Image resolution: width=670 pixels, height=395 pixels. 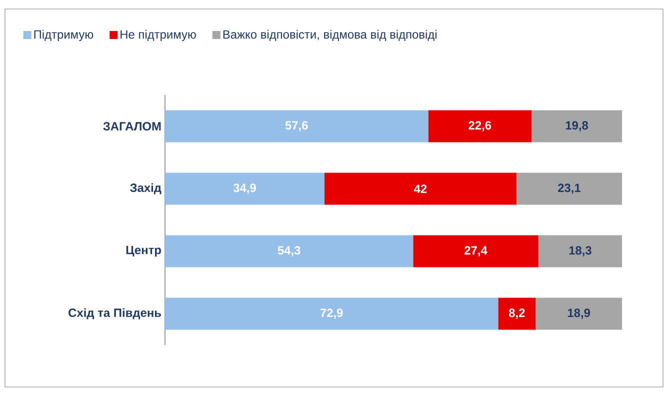 I want to click on data-label: 19,8, so click(x=577, y=126).